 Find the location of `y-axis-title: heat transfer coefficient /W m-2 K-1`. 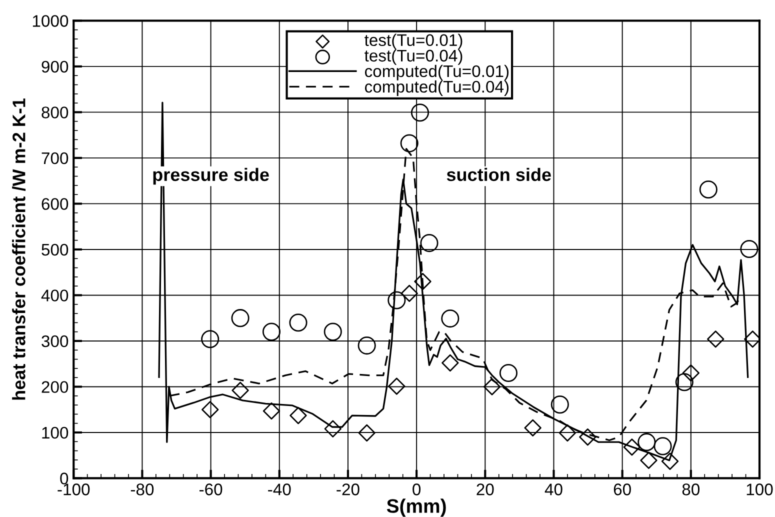

y-axis-title: heat transfer coefficient /W m-2 K-1 is located at coordinates (19, 249).